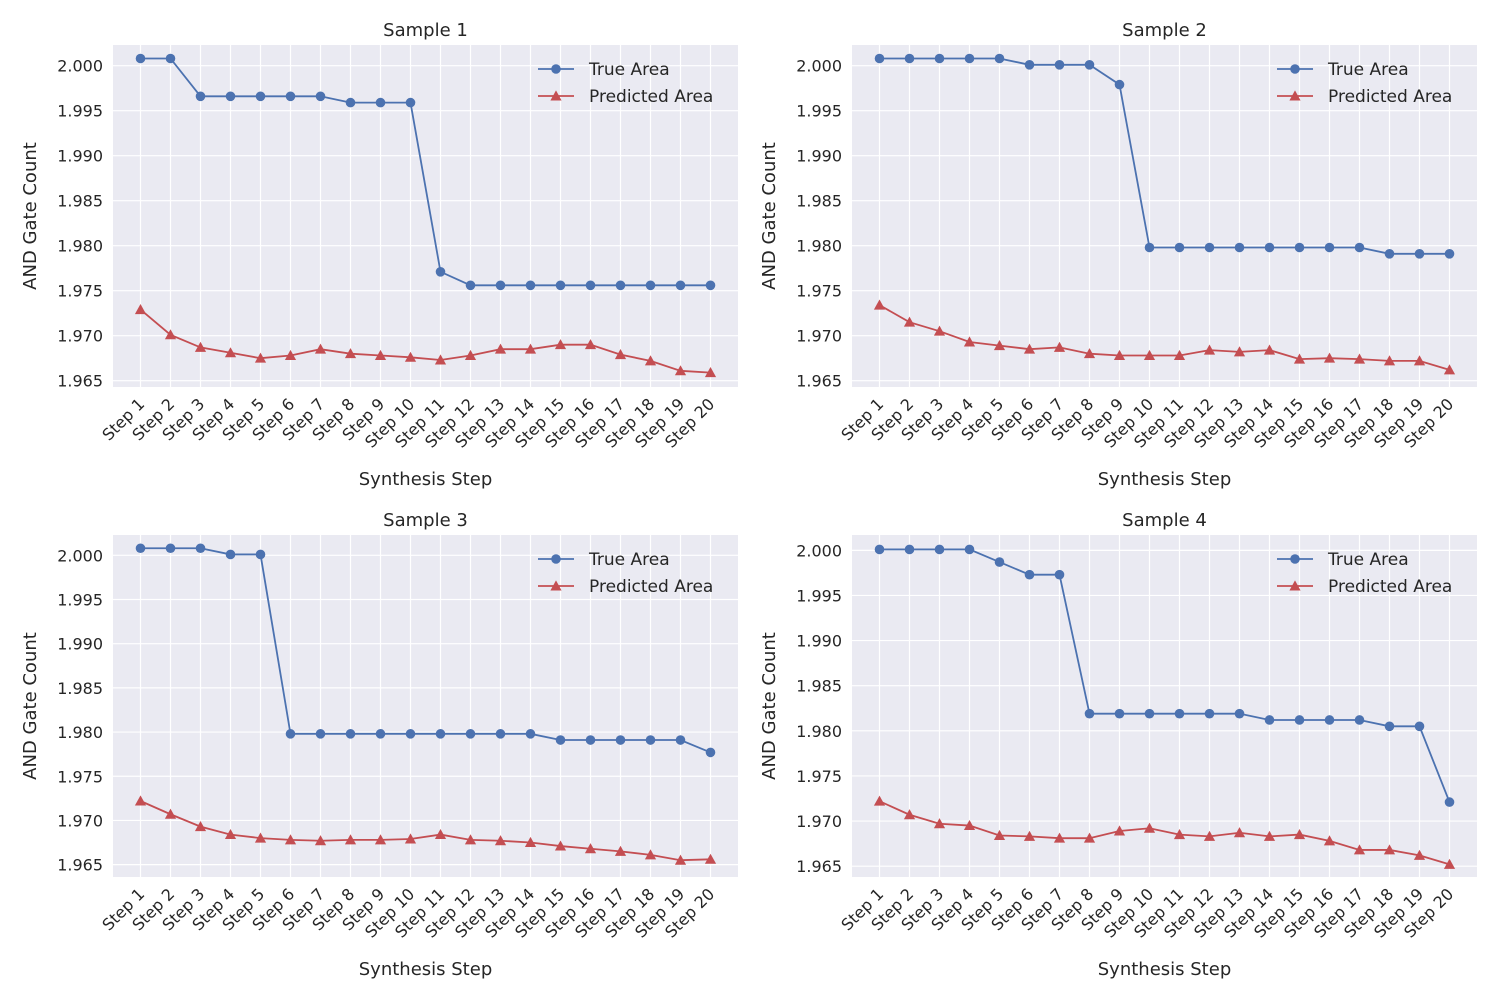  I want to click on y-tick-label: 1.975, so click(80, 291).